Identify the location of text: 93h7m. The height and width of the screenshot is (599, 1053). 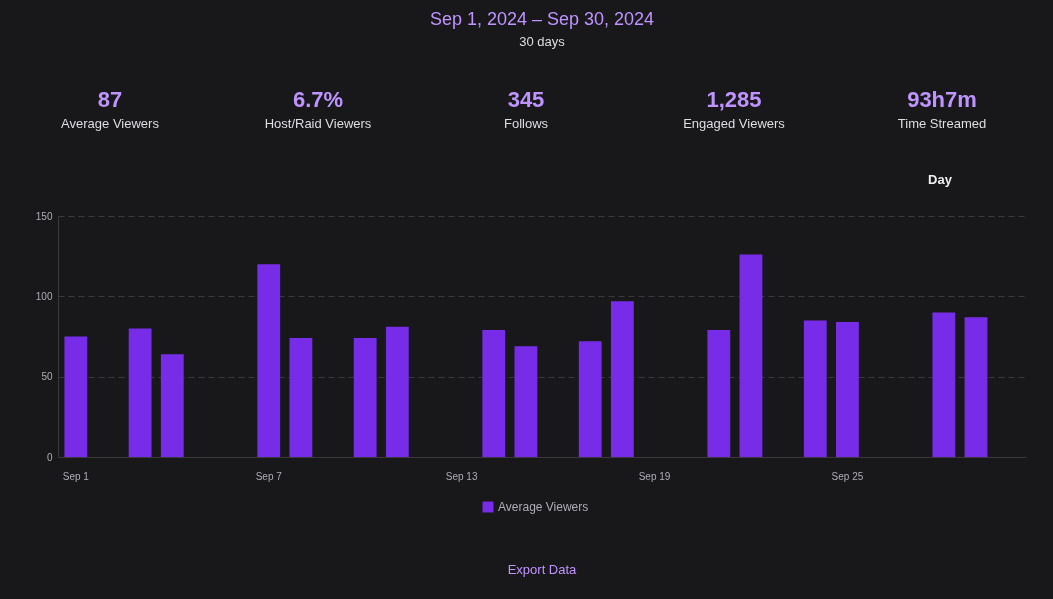
(942, 99).